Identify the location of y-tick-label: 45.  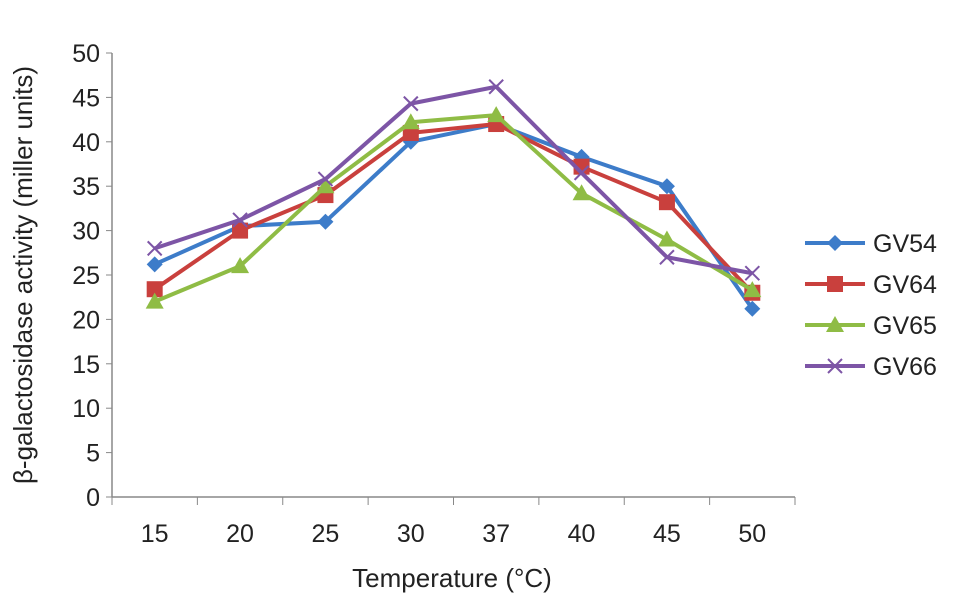
(86, 98).